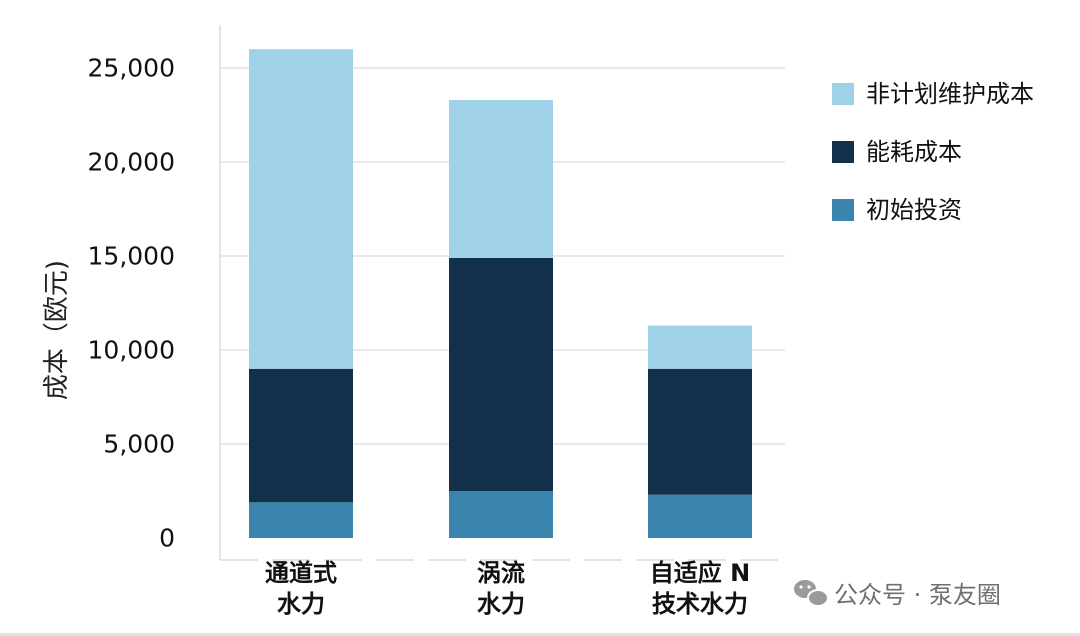 The width and height of the screenshot is (1080, 636). I want to click on wechat-icon, so click(811, 593).